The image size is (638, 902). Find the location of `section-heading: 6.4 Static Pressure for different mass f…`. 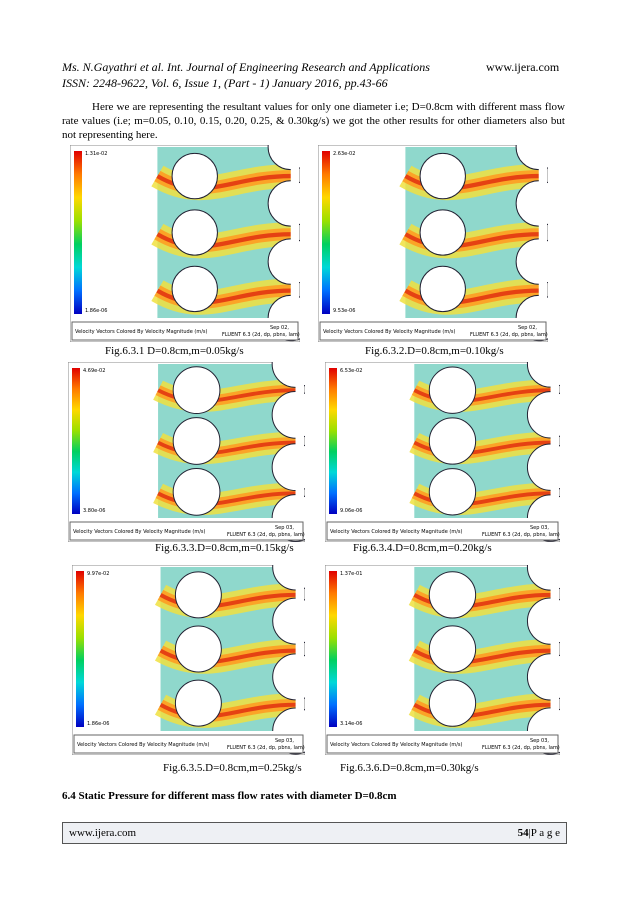

section-heading: 6.4 Static Pressure for different mass f… is located at coordinates (229, 796).